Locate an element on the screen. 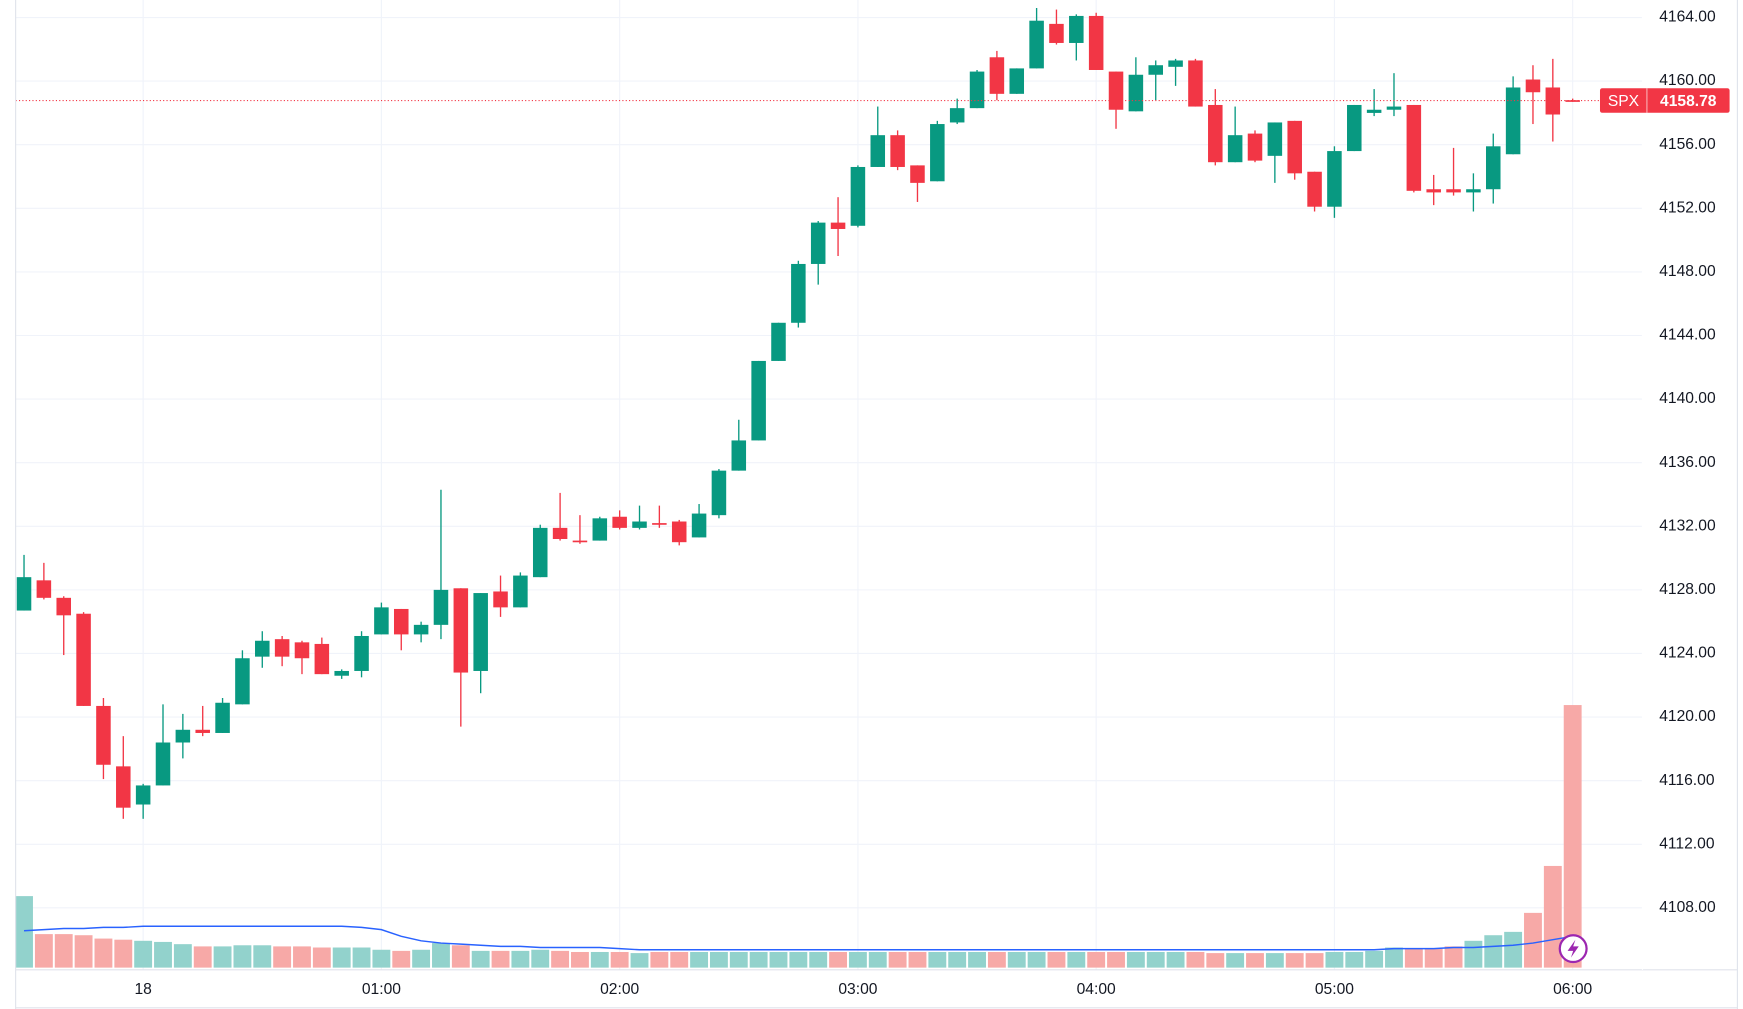  last-price-symbol: SPX is located at coordinates (1624, 101).